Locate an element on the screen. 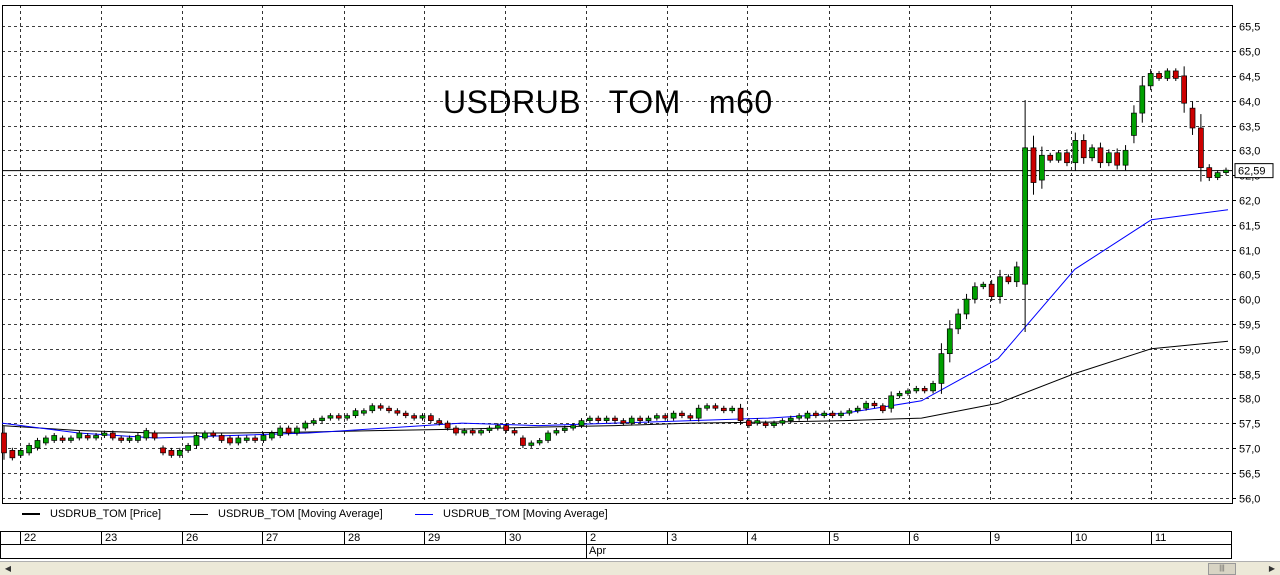  legend-label-ma-fast: USDRUB_TOM [Moving Average] is located at coordinates (525, 514).